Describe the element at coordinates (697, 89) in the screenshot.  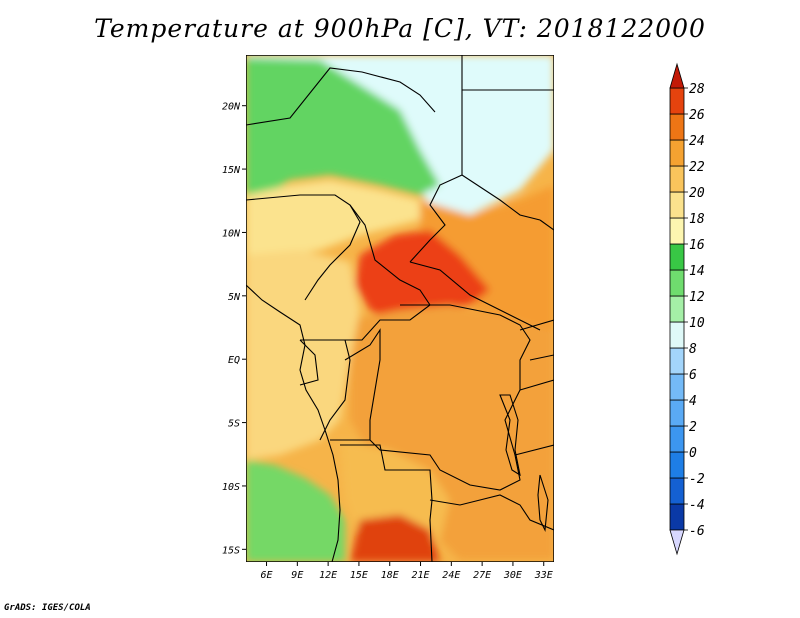
I see `colorbar-label: 28` at that location.